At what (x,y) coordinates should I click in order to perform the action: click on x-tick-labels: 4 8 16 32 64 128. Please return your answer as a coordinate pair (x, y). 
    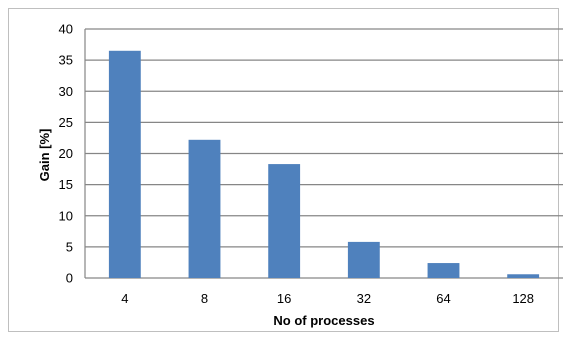
    Looking at the image, I should click on (327, 298).